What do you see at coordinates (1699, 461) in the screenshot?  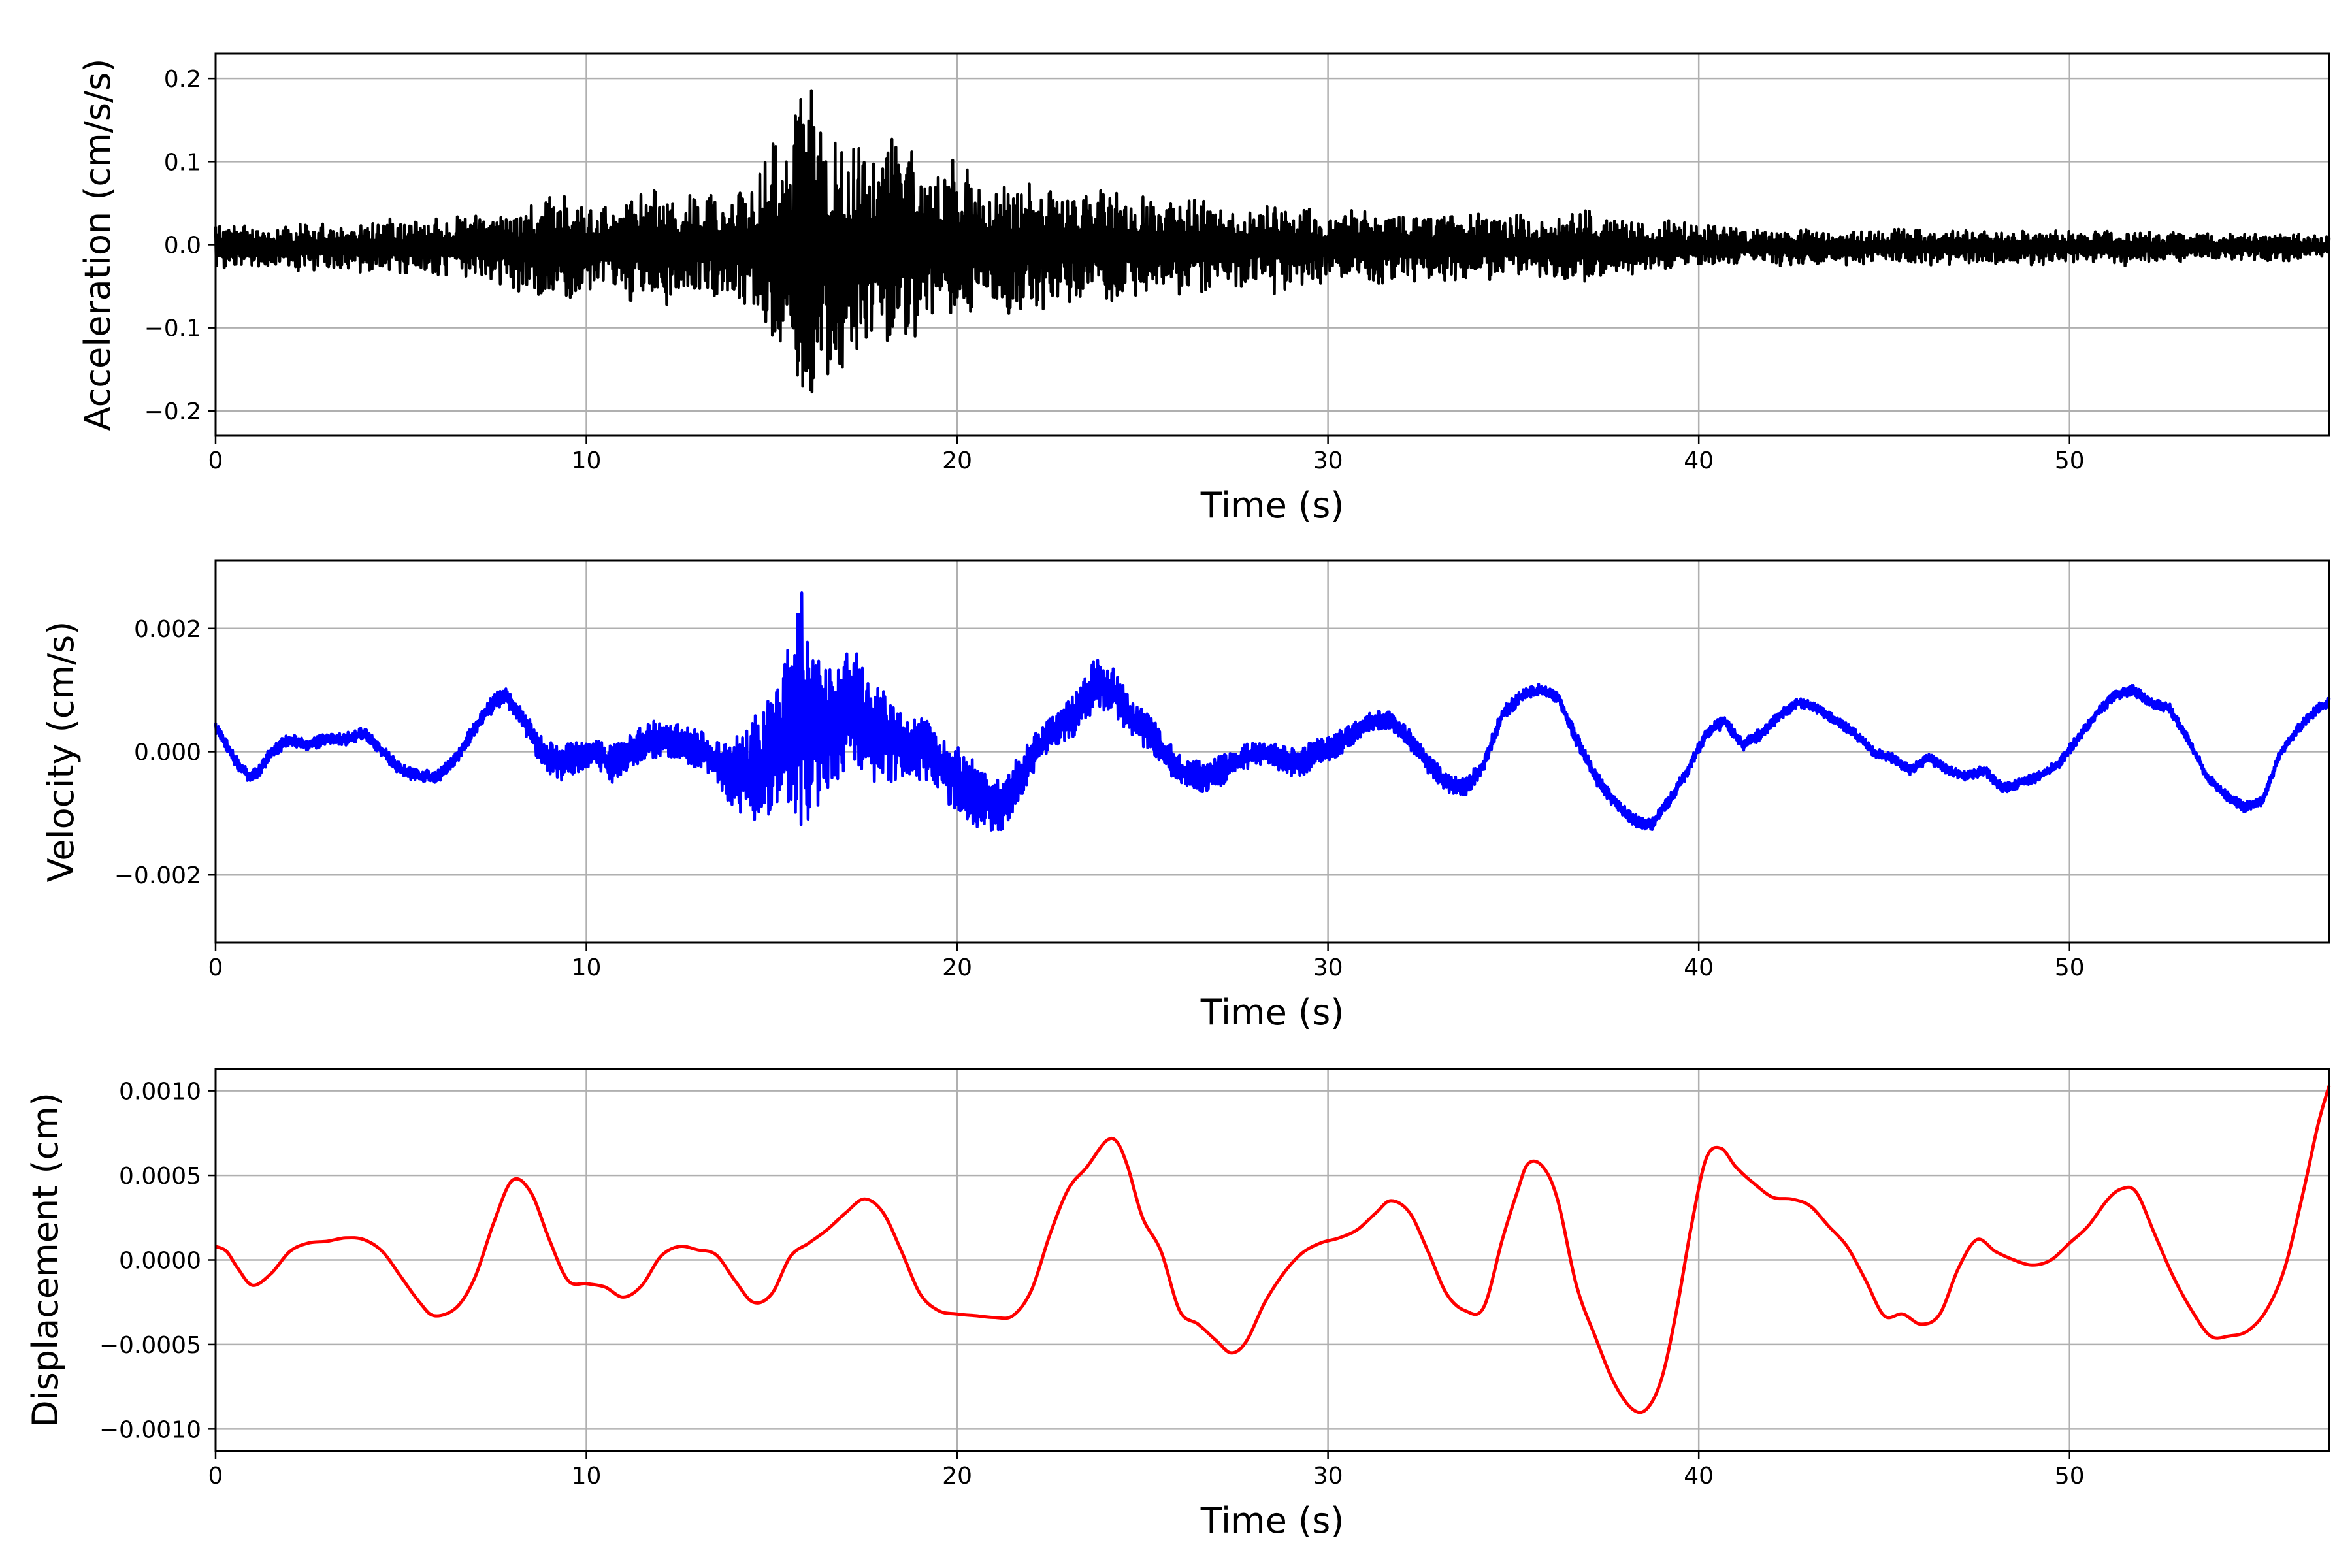 I see `acceleration-x-tick-label: 40` at bounding box center [1699, 461].